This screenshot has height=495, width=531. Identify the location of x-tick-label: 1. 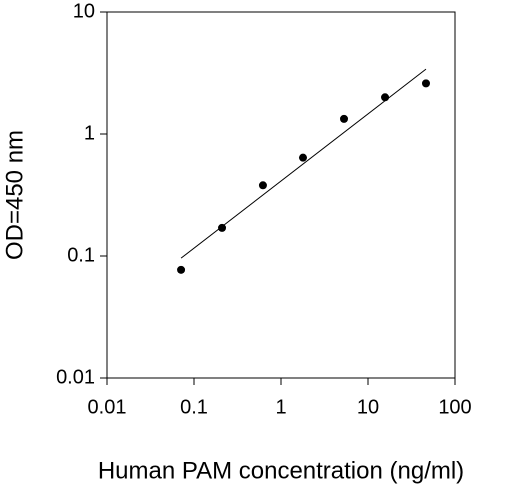
(280, 407).